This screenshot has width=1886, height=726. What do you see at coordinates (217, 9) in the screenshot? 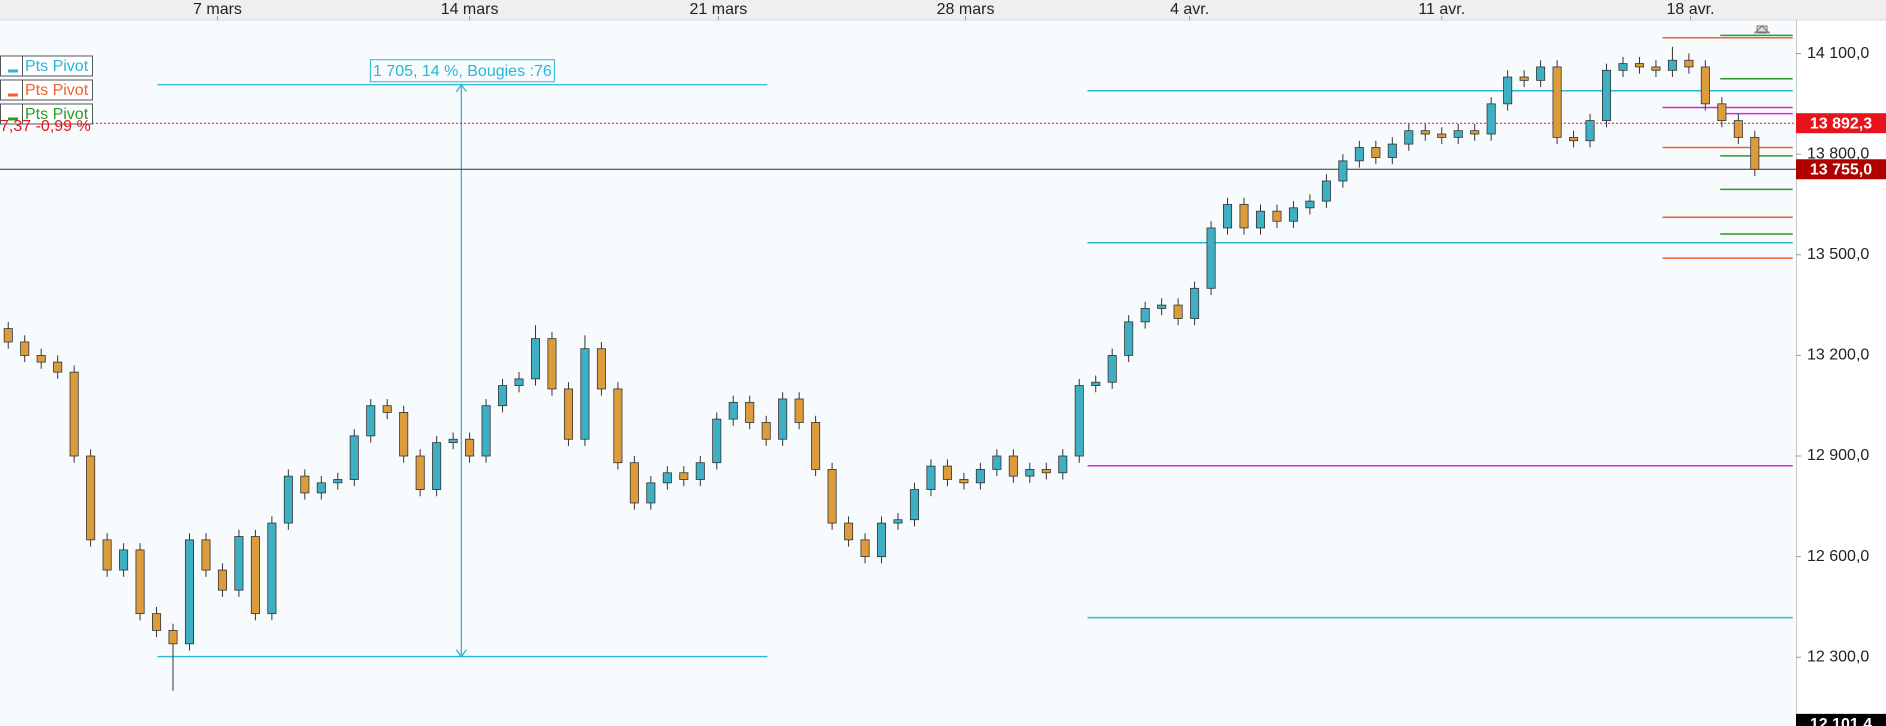
I see `x-tick-label: 7 mars` at bounding box center [217, 9].